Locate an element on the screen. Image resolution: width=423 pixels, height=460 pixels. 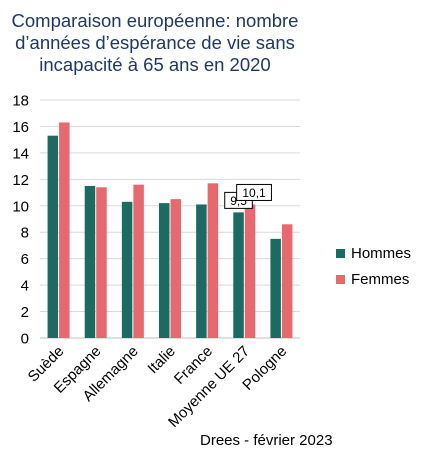
data-label: 10,1 is located at coordinates (254, 192).